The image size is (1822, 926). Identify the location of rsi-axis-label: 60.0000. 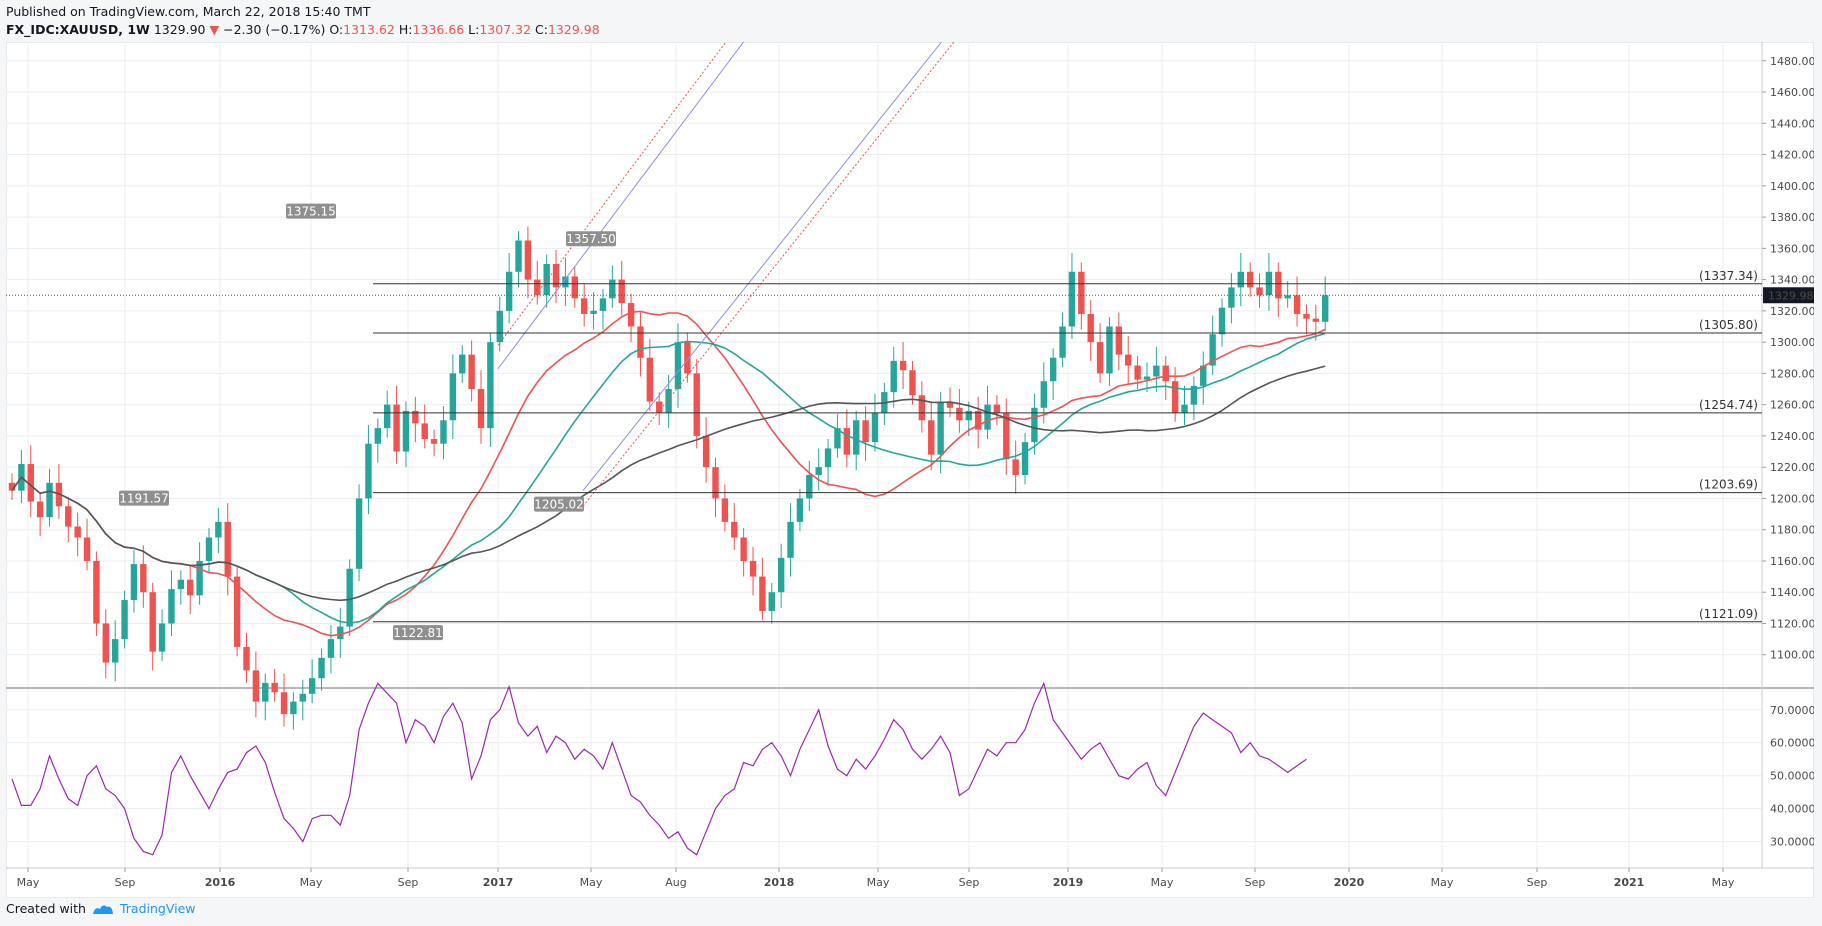
(1792, 743).